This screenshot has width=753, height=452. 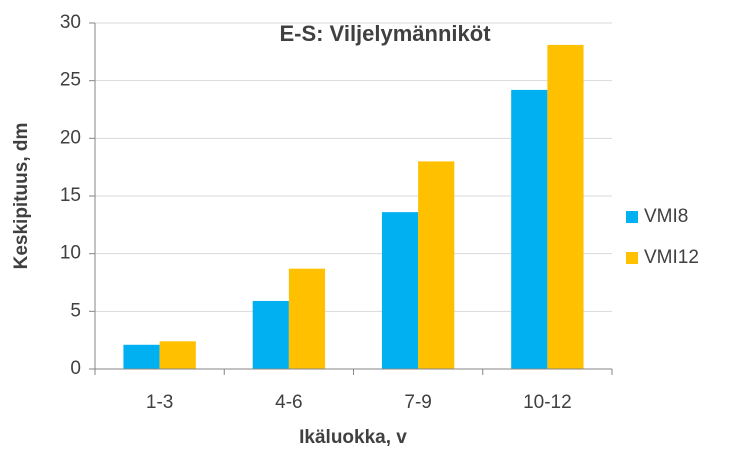 What do you see at coordinates (70, 195) in the screenshot?
I see `y-tick-label: 15` at bounding box center [70, 195].